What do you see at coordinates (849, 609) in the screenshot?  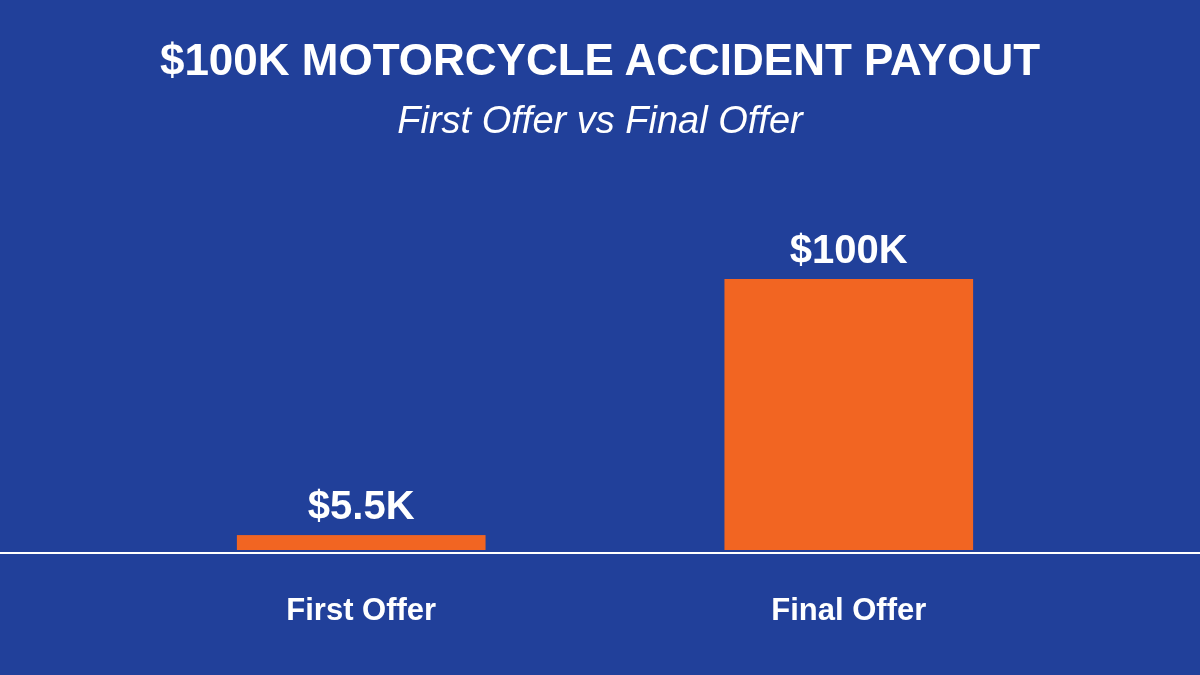 I see `x-tick-label: Final Offer` at bounding box center [849, 609].